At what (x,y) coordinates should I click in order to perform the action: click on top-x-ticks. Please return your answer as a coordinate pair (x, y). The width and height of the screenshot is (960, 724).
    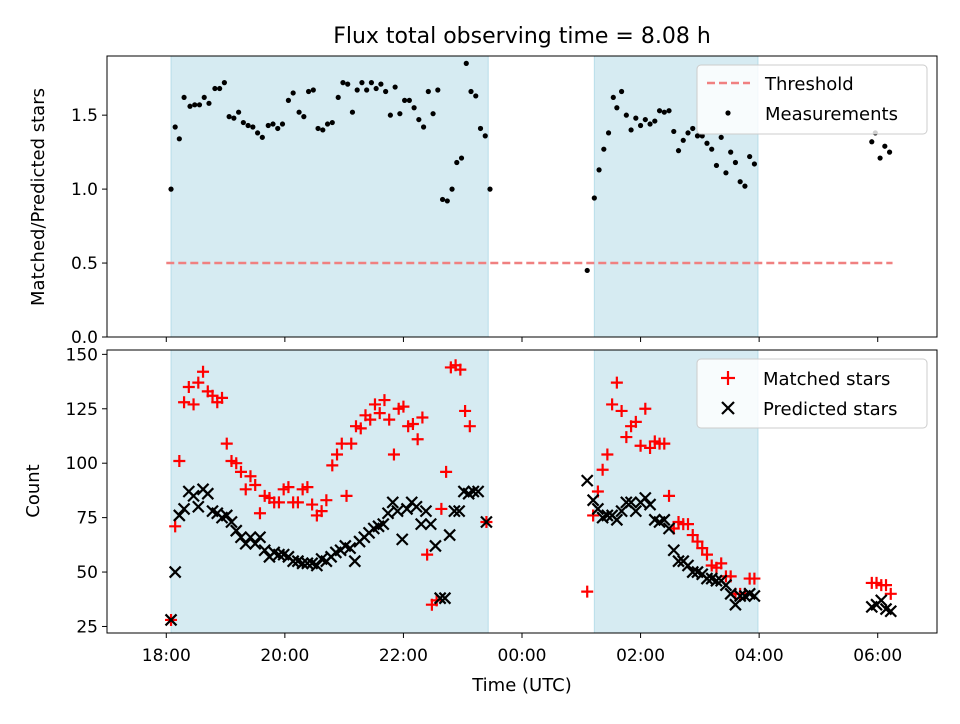
    Looking at the image, I should click on (522, 339).